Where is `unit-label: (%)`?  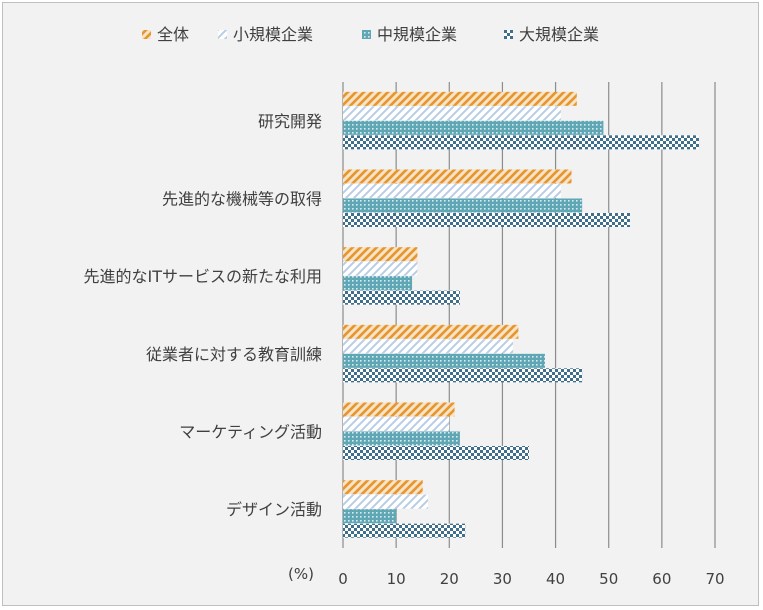
unit-label: (%) is located at coordinates (301, 574).